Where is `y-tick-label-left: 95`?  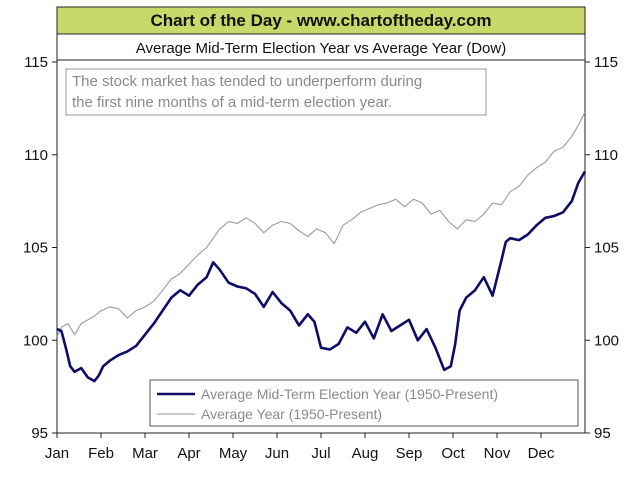 y-tick-label-left: 95 is located at coordinates (39, 433).